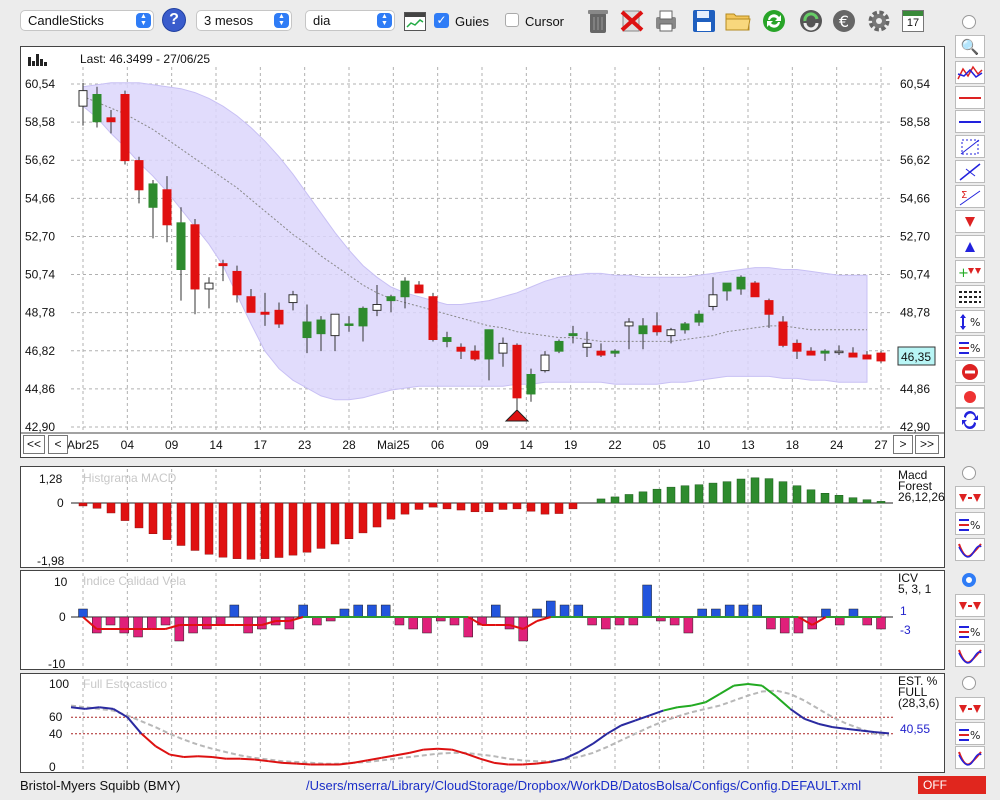  What do you see at coordinates (40, 122) in the screenshot?
I see `y-tick-label-left: 58,58` at bounding box center [40, 122].